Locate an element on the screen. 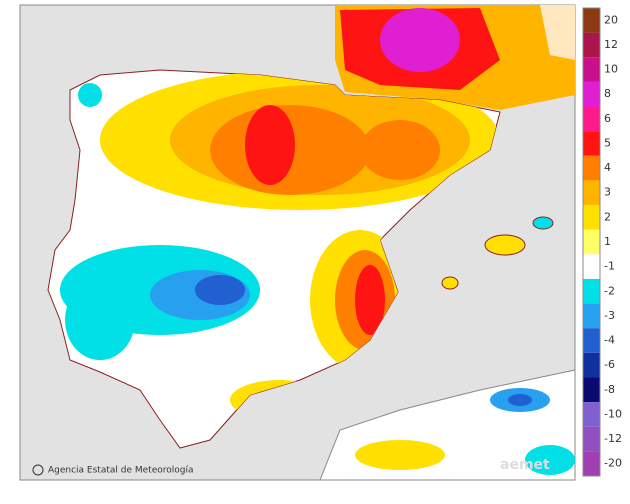 This screenshot has width=630, height=504. credit: Agencia Estatal de Meteorología is located at coordinates (121, 471).